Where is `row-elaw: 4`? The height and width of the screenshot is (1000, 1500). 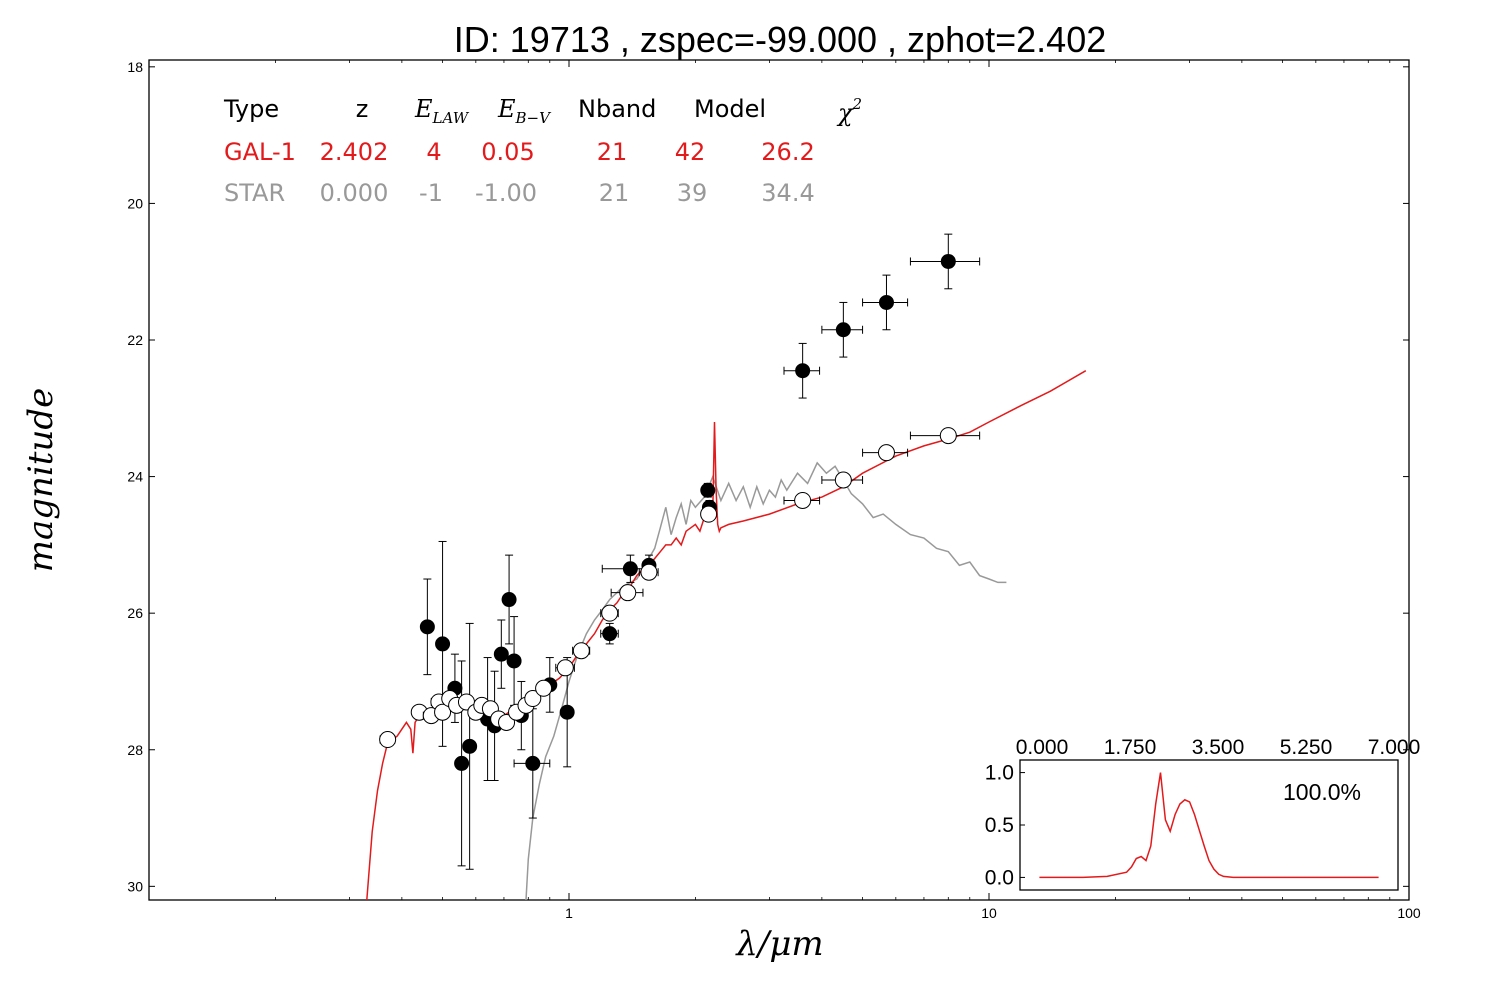 row-elaw: 4 is located at coordinates (433, 152).